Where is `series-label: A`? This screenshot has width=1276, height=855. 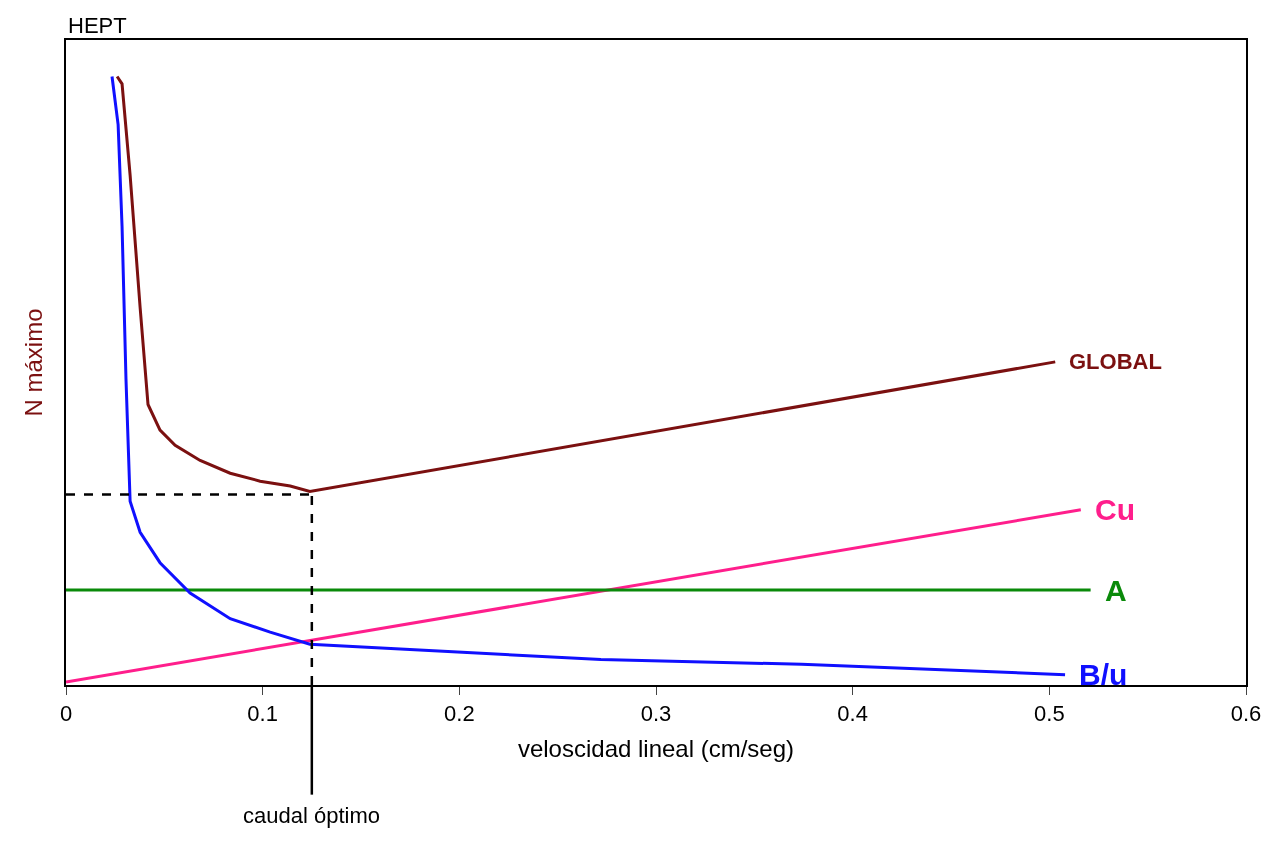 series-label: A is located at coordinates (1116, 590).